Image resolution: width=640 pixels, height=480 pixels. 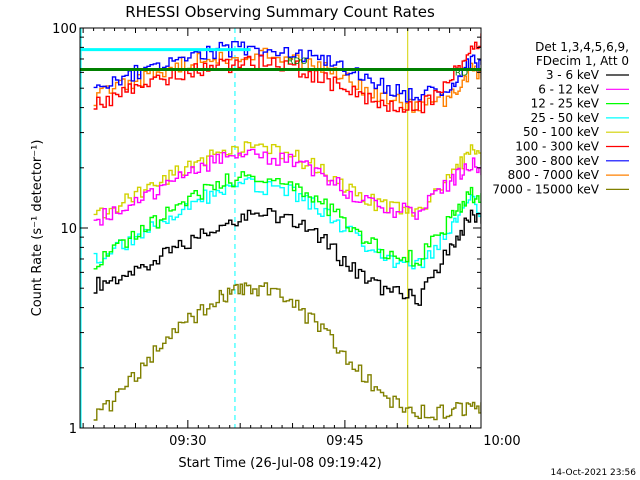 I want to click on generation-timestamp: 14-Oct-2021 23:56, so click(x=594, y=473).